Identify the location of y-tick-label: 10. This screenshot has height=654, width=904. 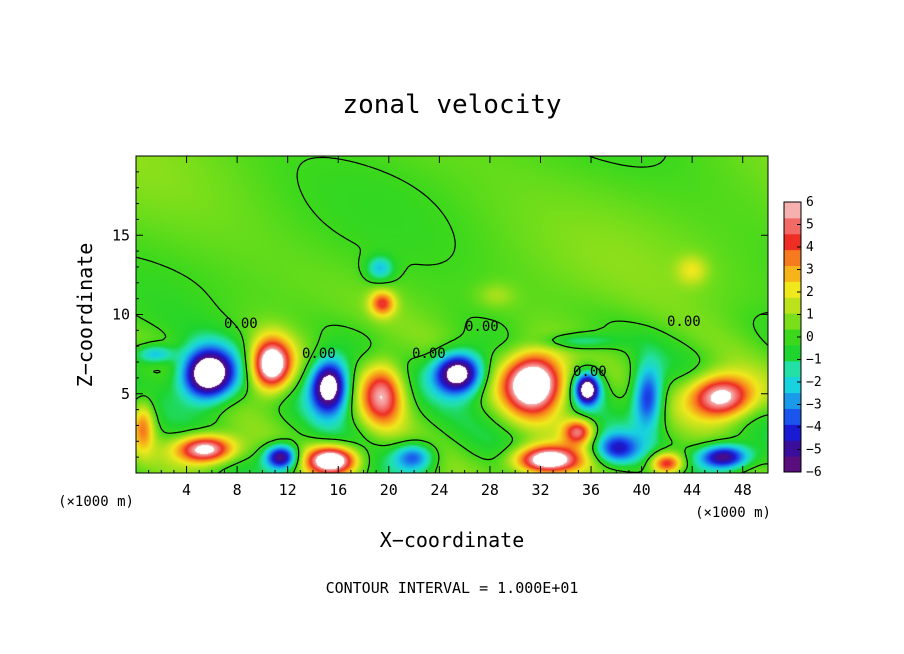
(121, 315).